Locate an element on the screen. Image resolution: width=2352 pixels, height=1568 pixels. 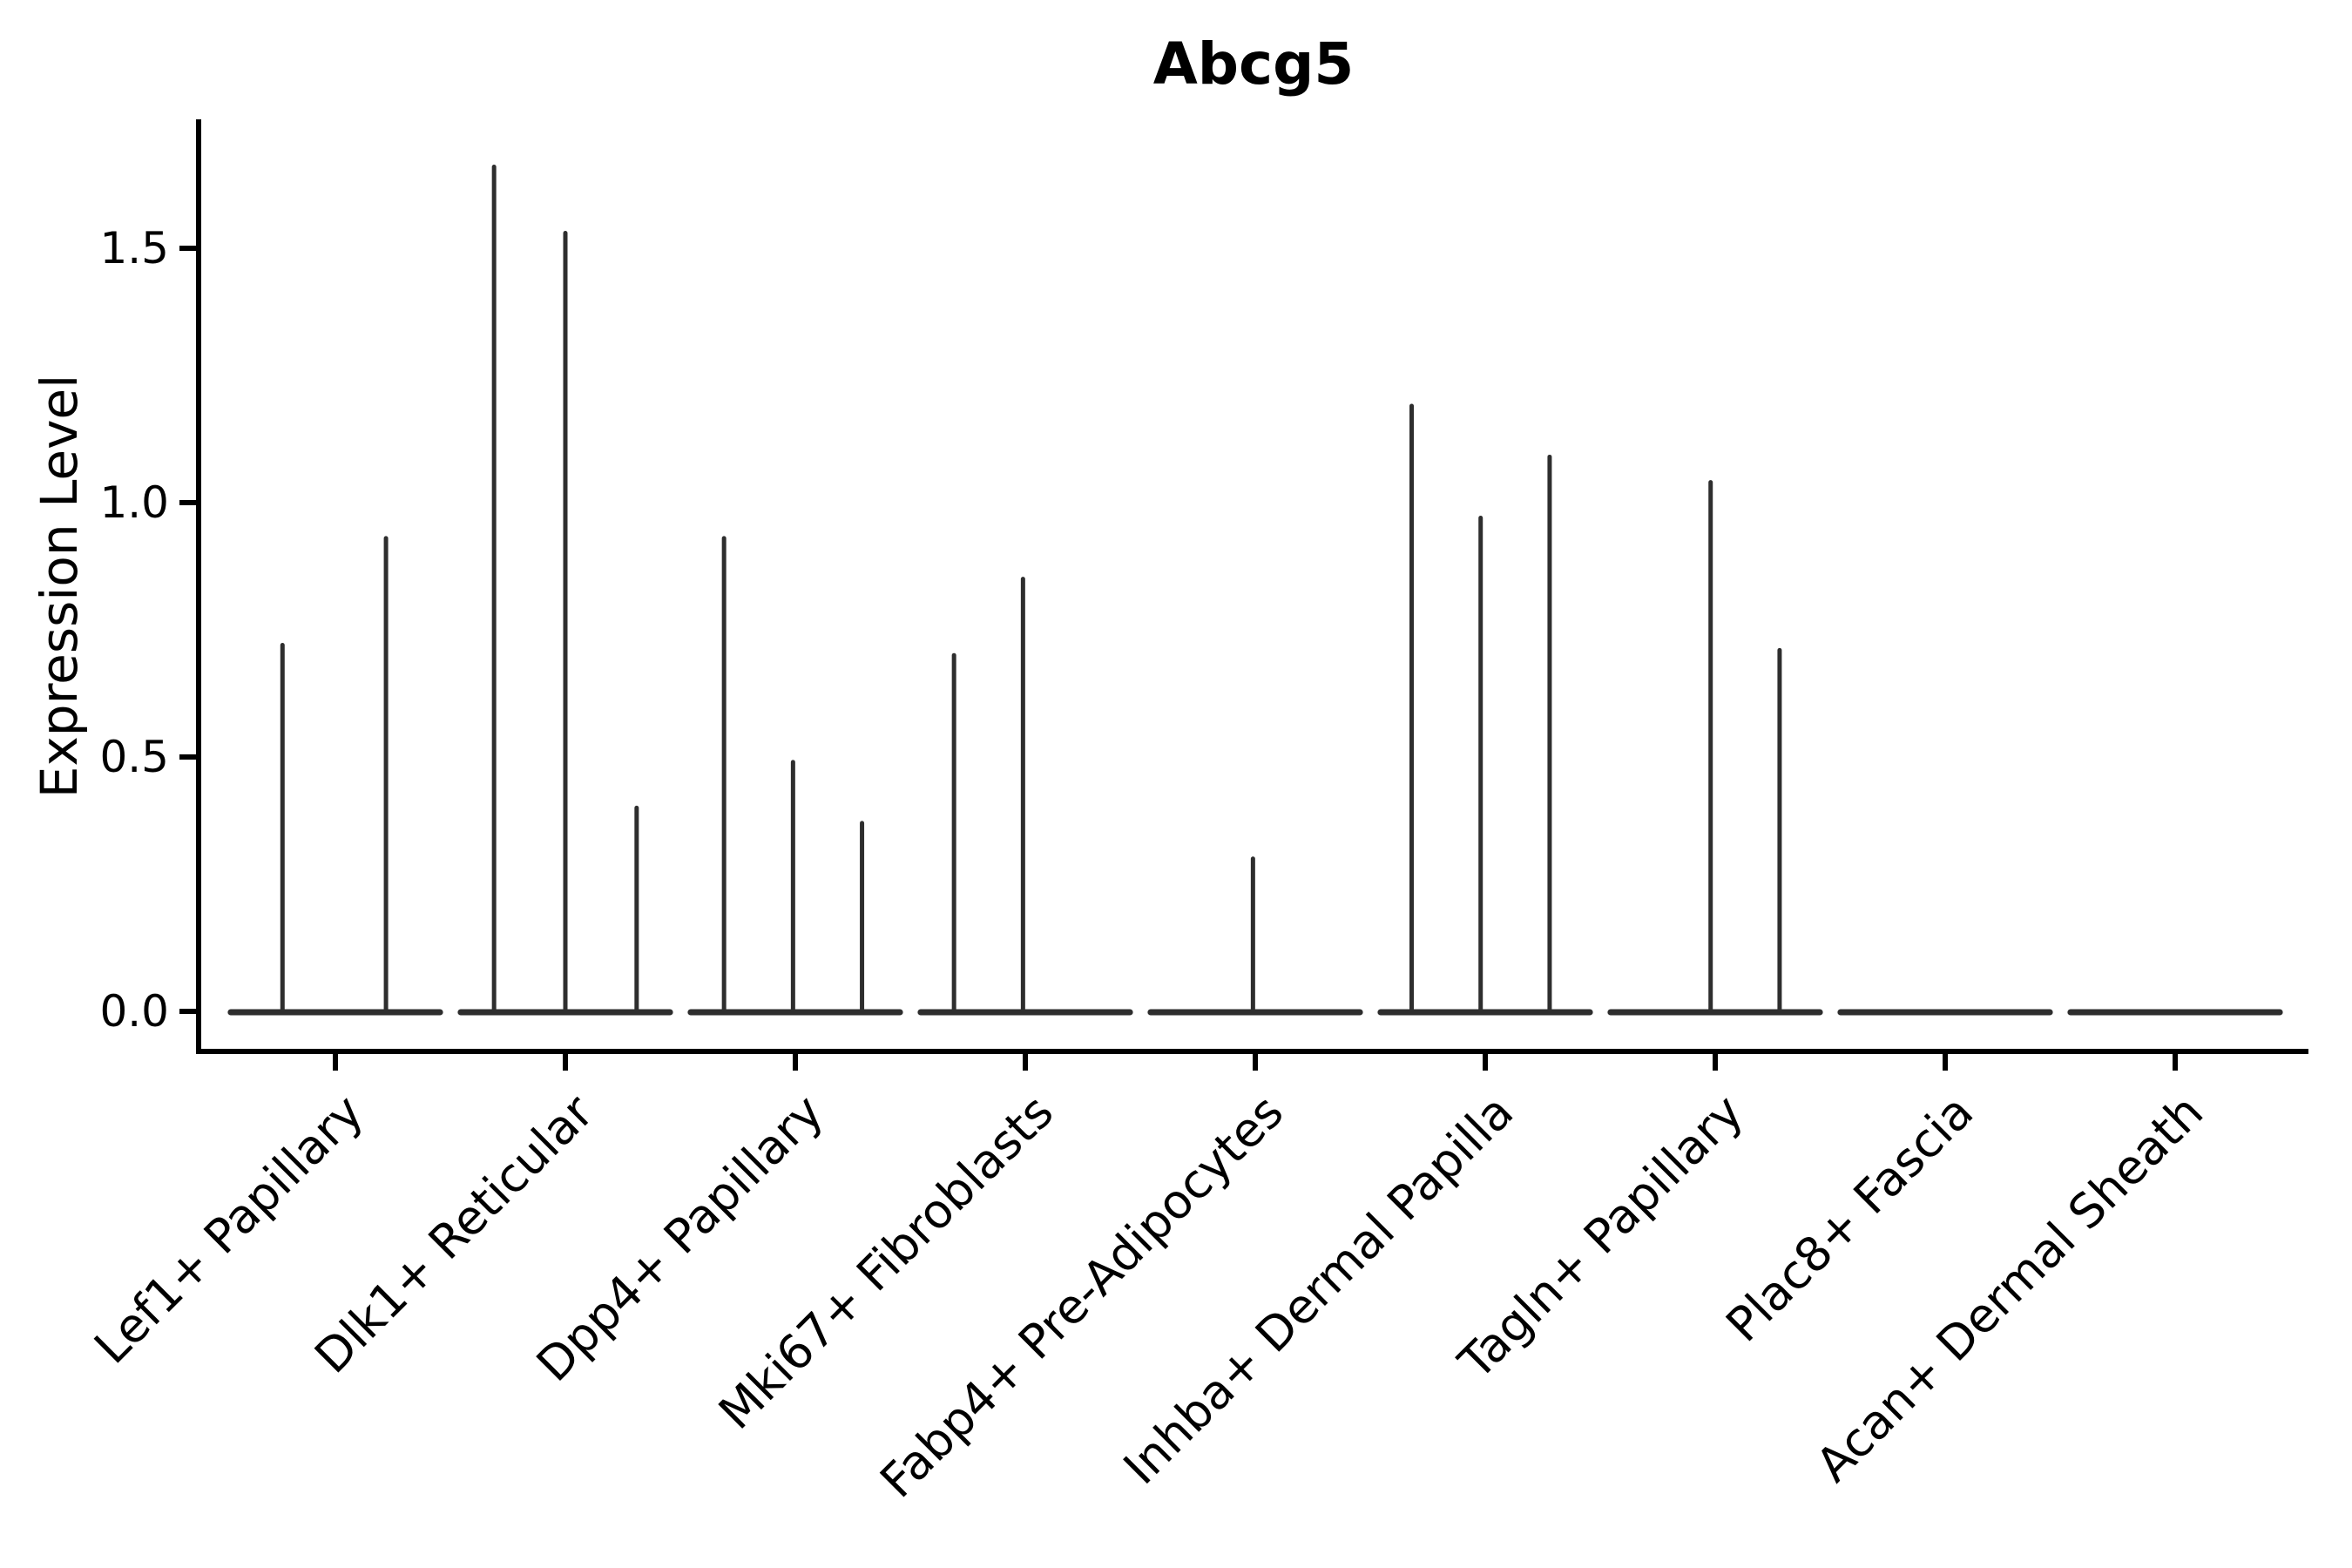
y-tick-label: 0.0 is located at coordinates (134, 1012).